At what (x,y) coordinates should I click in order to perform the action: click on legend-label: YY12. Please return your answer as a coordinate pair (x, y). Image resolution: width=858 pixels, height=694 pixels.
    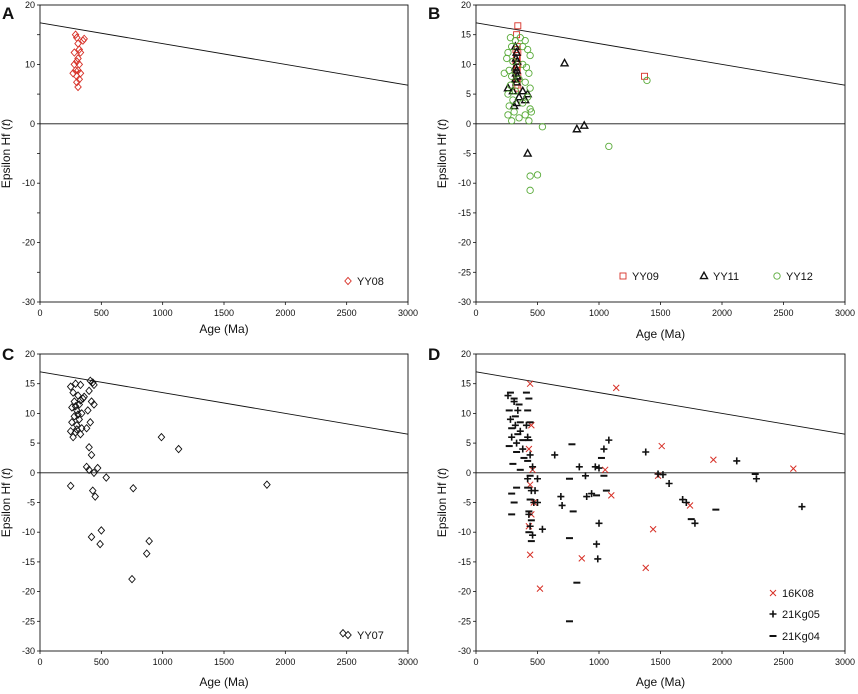
    Looking at the image, I should click on (799, 277).